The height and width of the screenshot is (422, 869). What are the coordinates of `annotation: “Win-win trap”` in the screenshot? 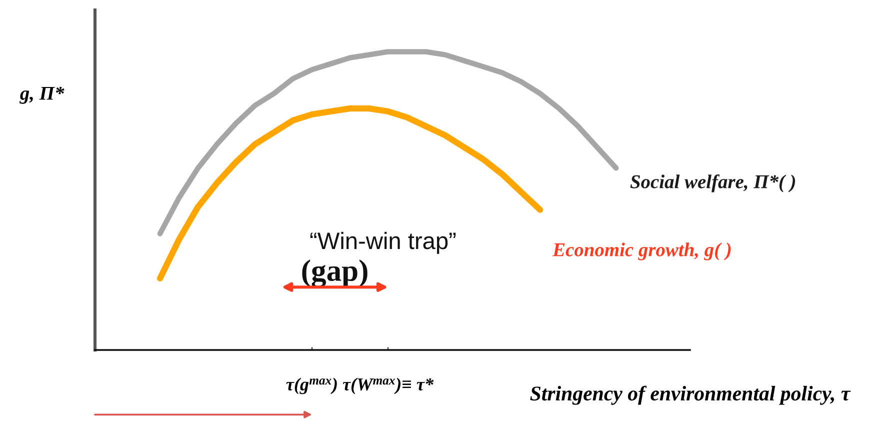 It's located at (383, 243).